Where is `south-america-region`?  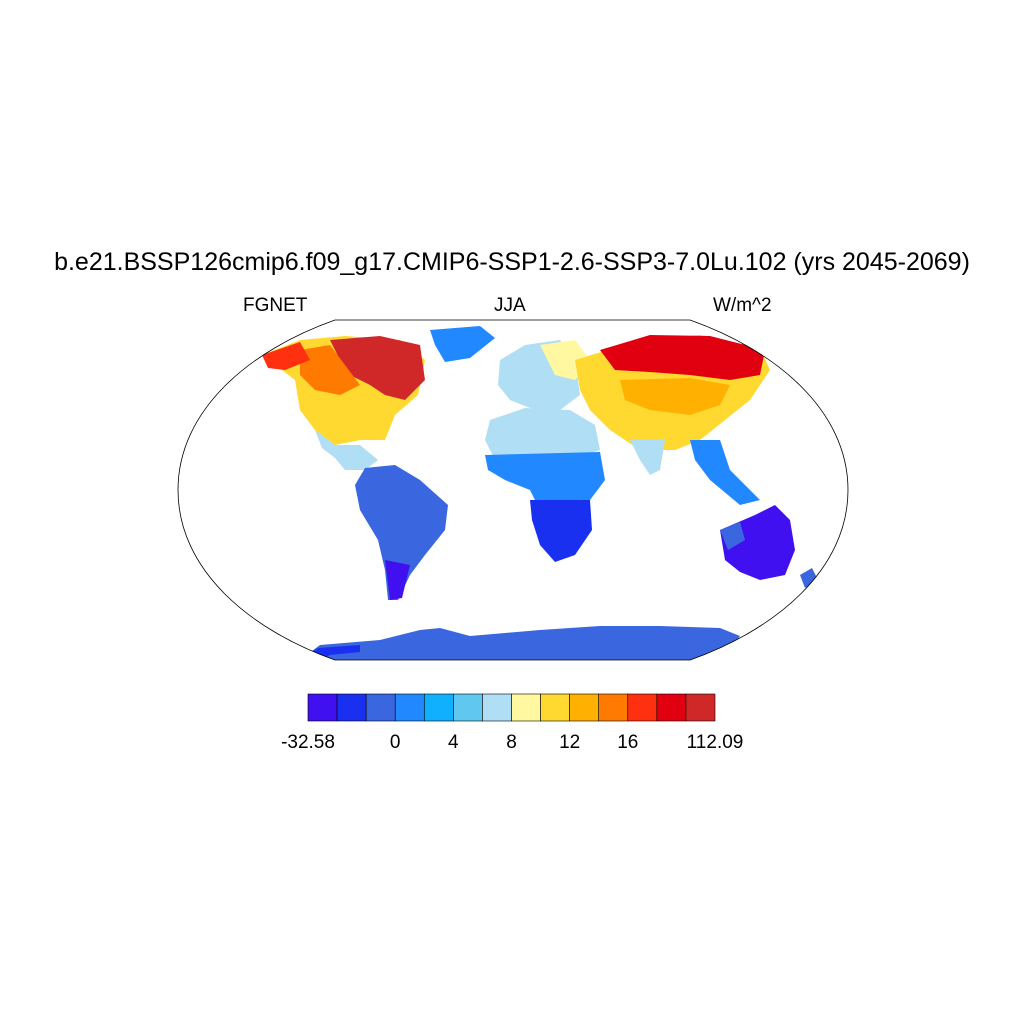 south-america-region is located at coordinates (401, 532).